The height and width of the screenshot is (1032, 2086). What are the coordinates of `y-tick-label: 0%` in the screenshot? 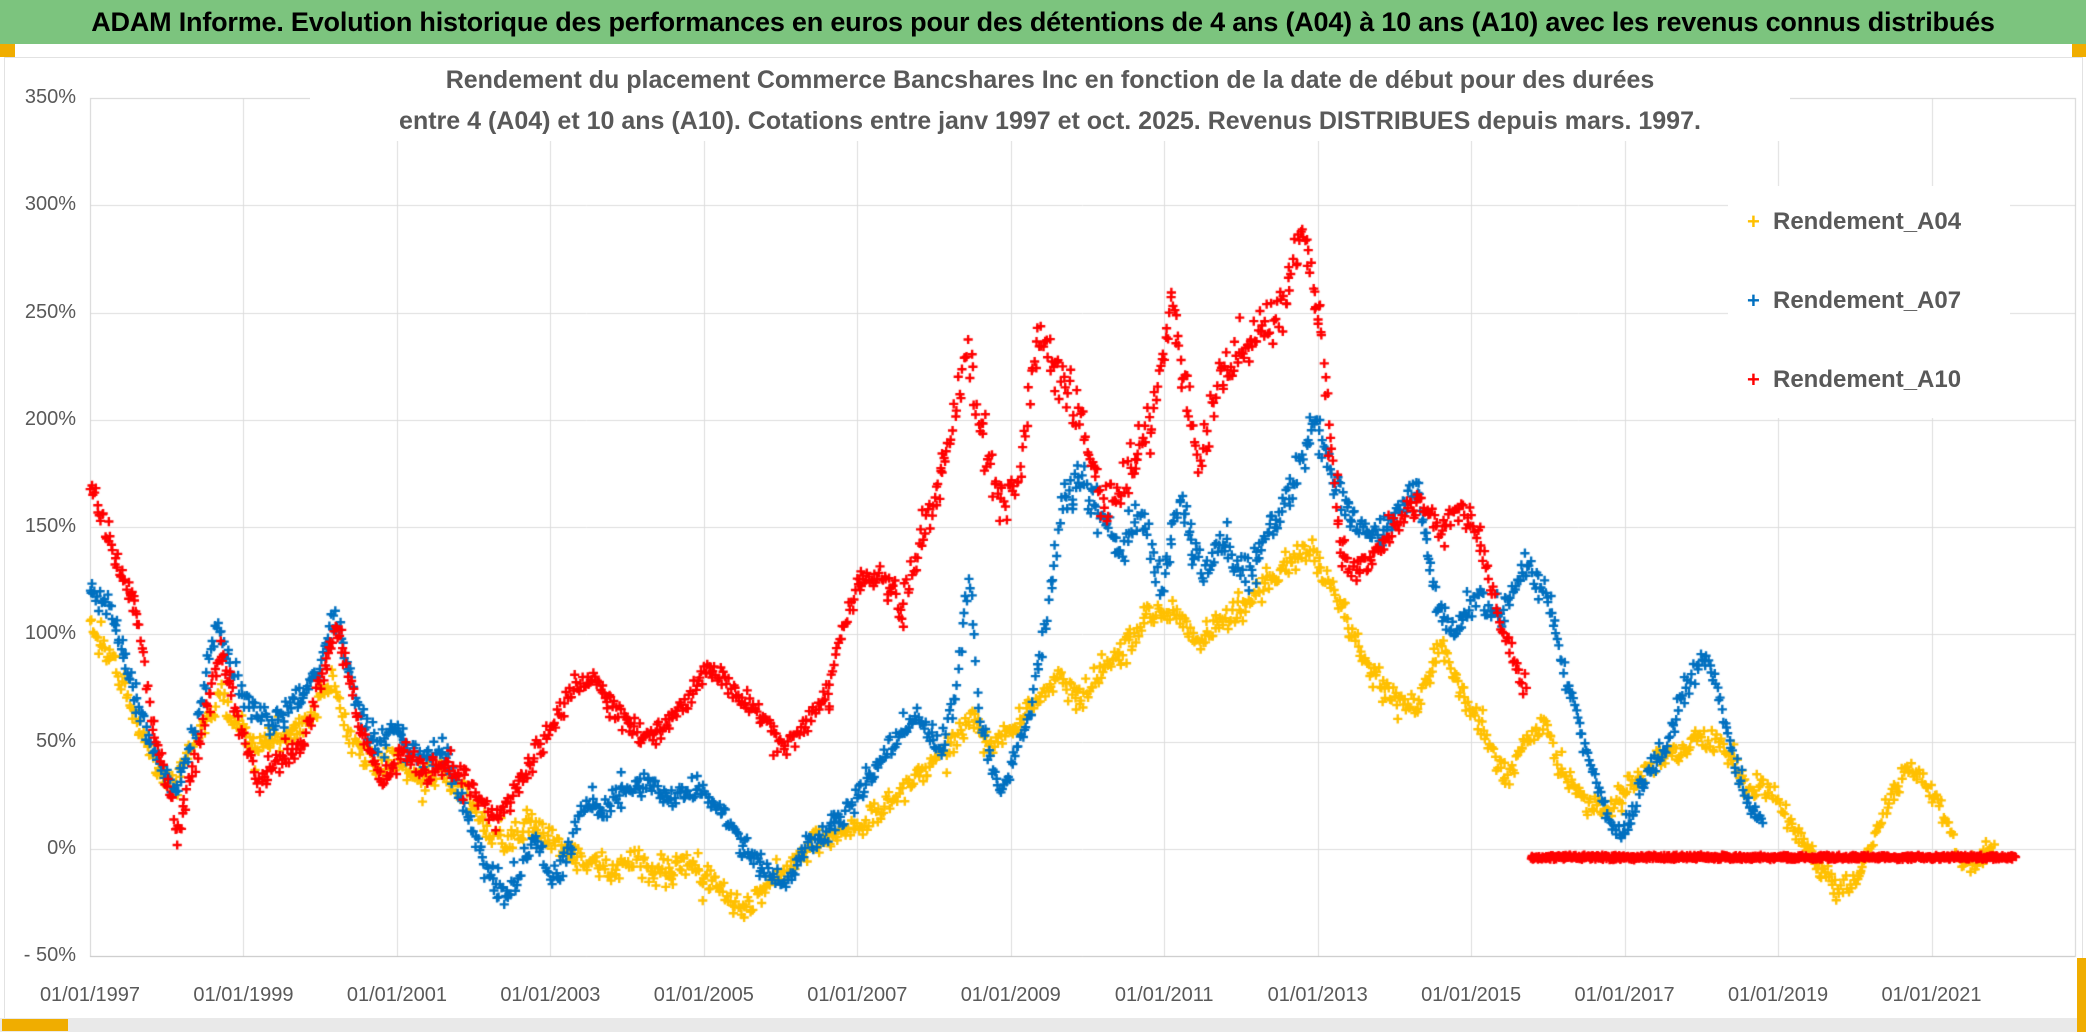 It's located at (61, 847).